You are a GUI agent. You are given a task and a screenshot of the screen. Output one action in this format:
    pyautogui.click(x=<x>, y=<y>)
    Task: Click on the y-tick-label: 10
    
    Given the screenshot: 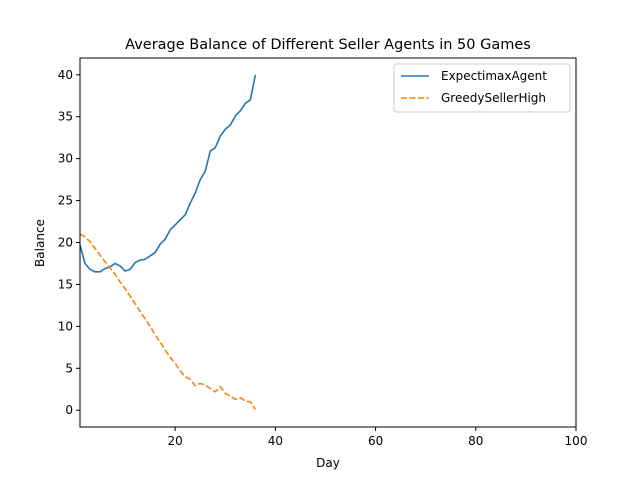 What is the action you would take?
    pyautogui.click(x=65, y=326)
    